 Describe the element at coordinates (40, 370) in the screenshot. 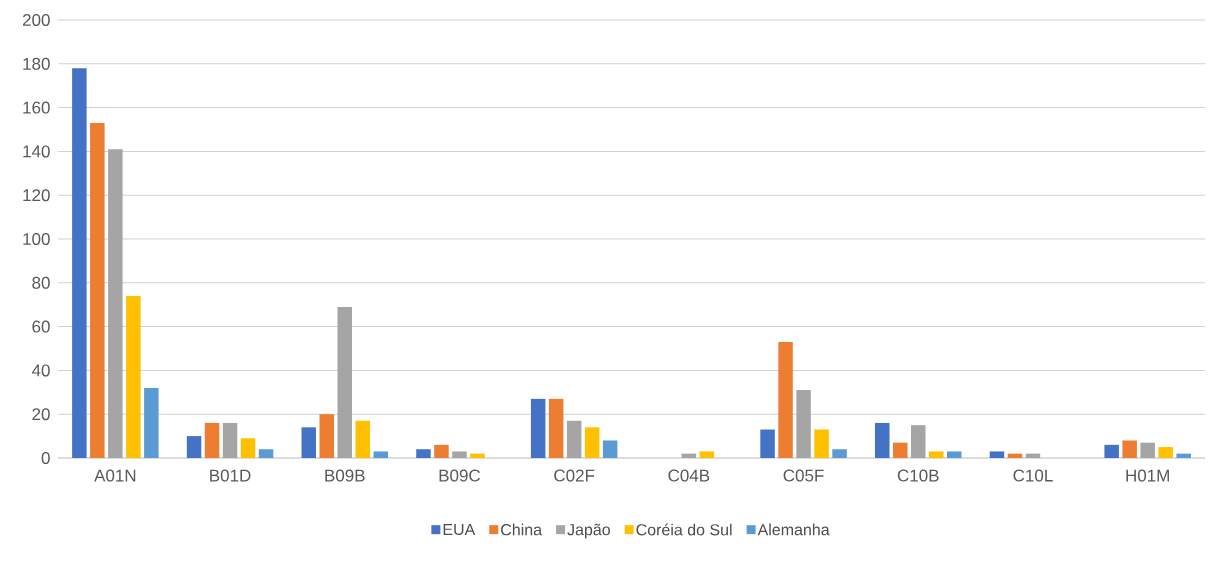

I see `y-tick-label: 40` at that location.